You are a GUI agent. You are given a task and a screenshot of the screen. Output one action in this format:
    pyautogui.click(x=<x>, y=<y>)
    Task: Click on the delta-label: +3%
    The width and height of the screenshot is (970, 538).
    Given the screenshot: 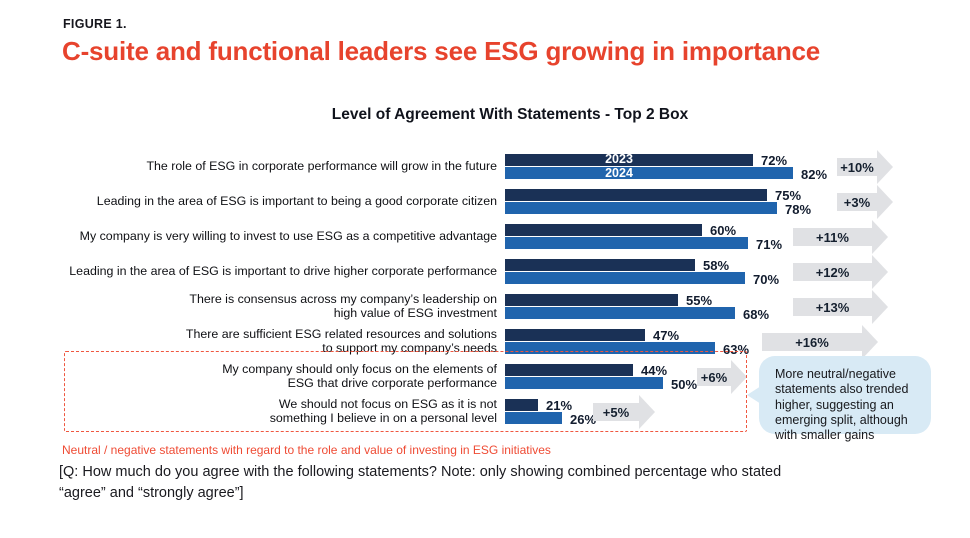 What is the action you would take?
    pyautogui.click(x=857, y=202)
    